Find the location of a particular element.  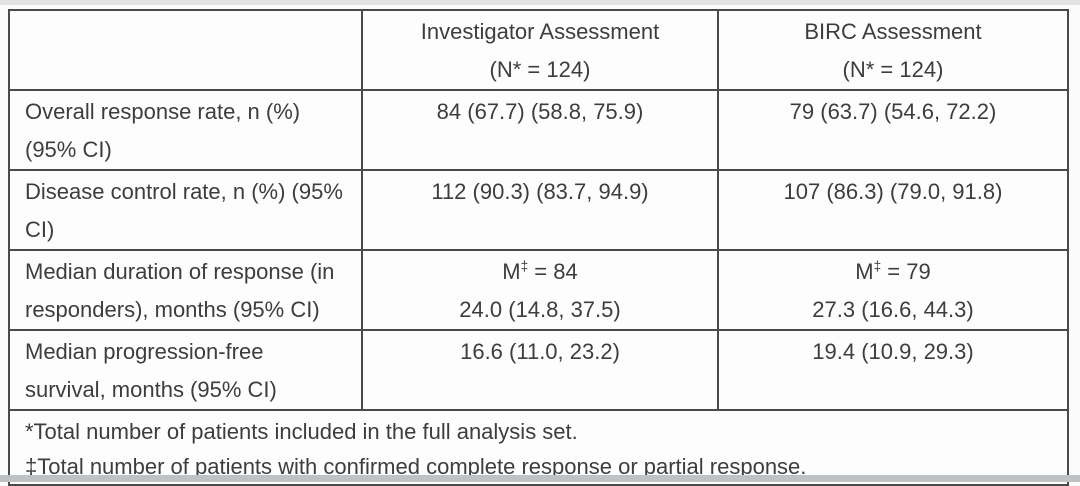

cell-dor-birc: M‡ = 79 27.3 (16.6, 44.3) is located at coordinates (893, 290).